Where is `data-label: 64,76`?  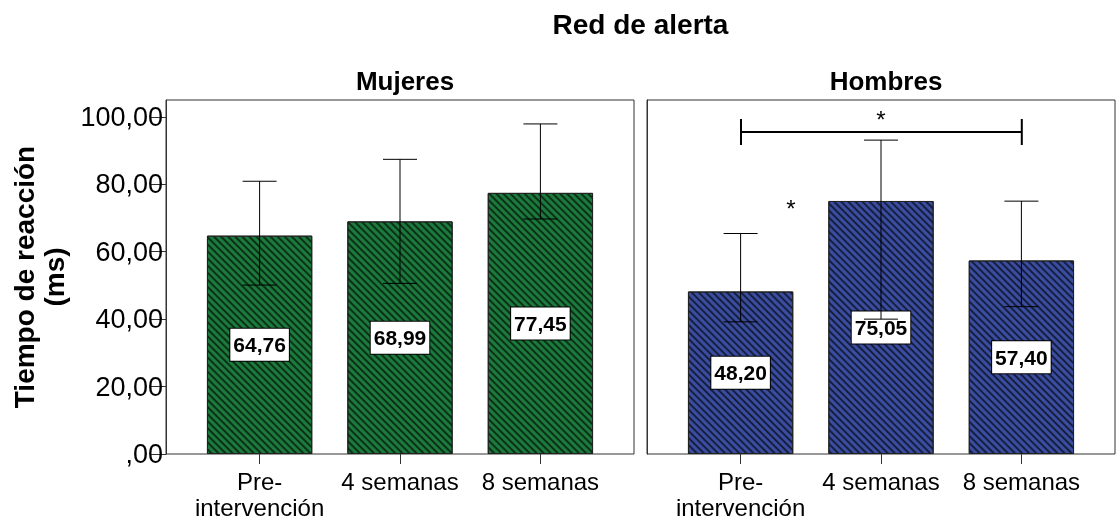 data-label: 64,76 is located at coordinates (259, 345).